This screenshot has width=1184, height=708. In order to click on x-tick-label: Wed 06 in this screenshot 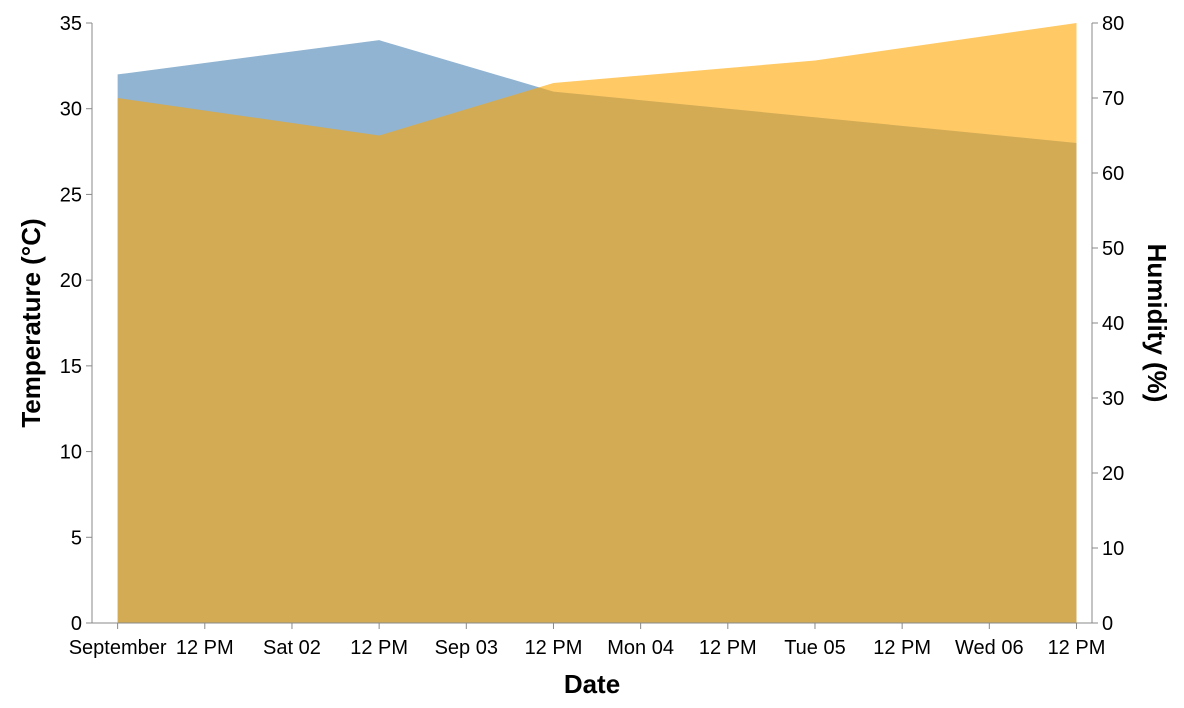, I will do `click(989, 648)`.